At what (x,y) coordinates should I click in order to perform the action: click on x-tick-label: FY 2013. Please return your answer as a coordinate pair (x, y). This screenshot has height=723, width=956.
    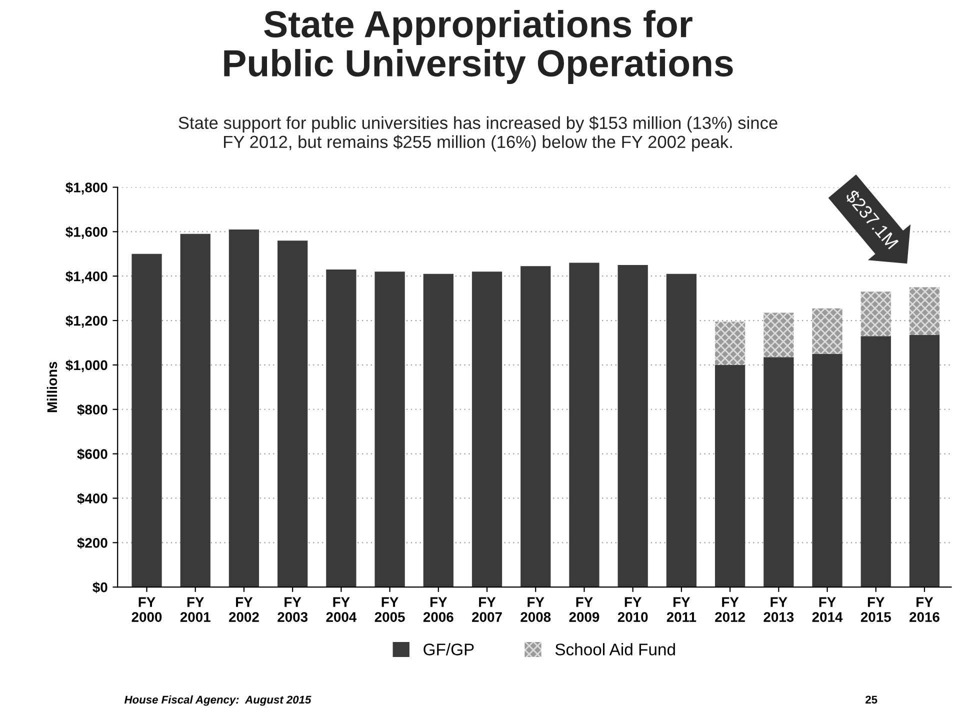
    Looking at the image, I should click on (779, 609).